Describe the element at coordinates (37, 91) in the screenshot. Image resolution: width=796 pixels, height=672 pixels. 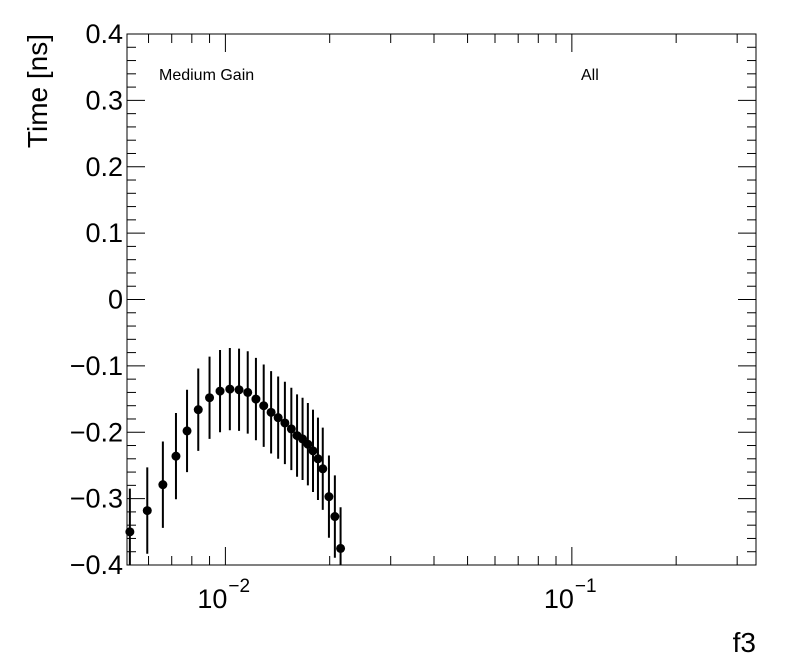
I see `y-axis-label: Time [ns]` at that location.